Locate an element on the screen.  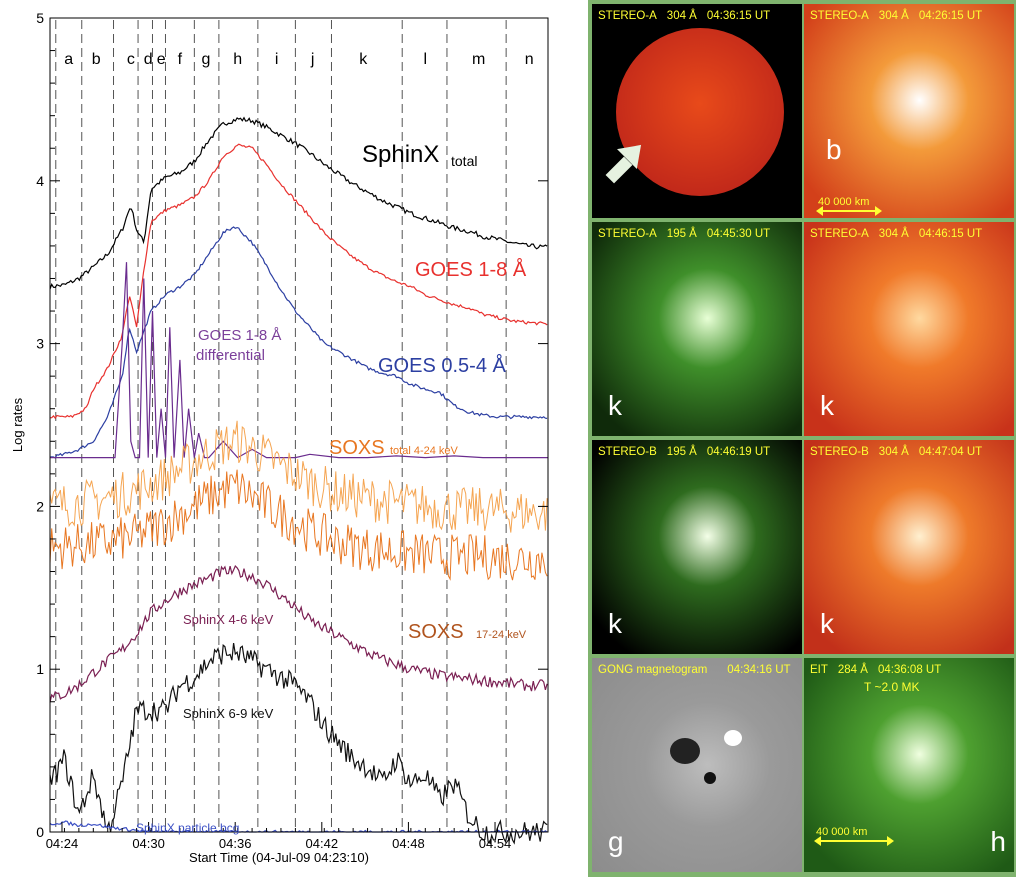
image-panel-4: STEREO-A 304 Å 04:46:15 UT k is located at coordinates (909, 329).